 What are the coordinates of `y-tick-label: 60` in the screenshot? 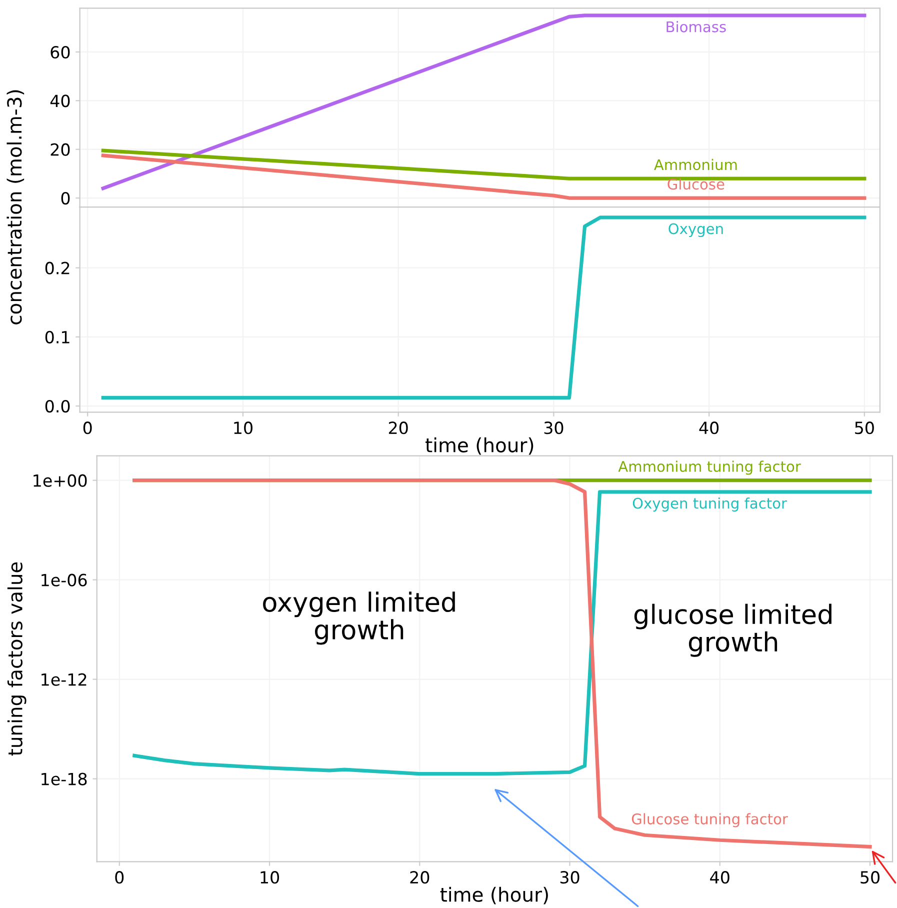 It's located at (60, 52).